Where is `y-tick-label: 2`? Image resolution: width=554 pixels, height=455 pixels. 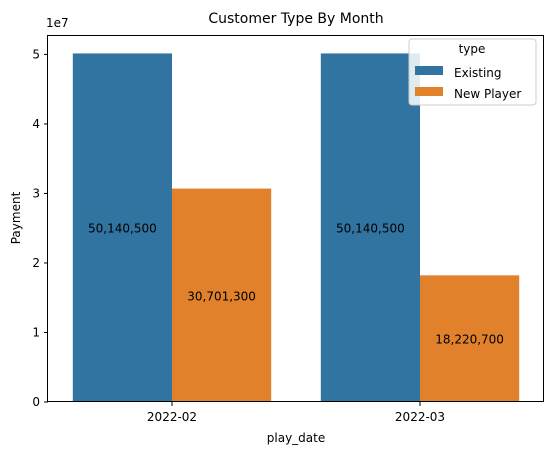 y-tick-label: 2 is located at coordinates (36, 263).